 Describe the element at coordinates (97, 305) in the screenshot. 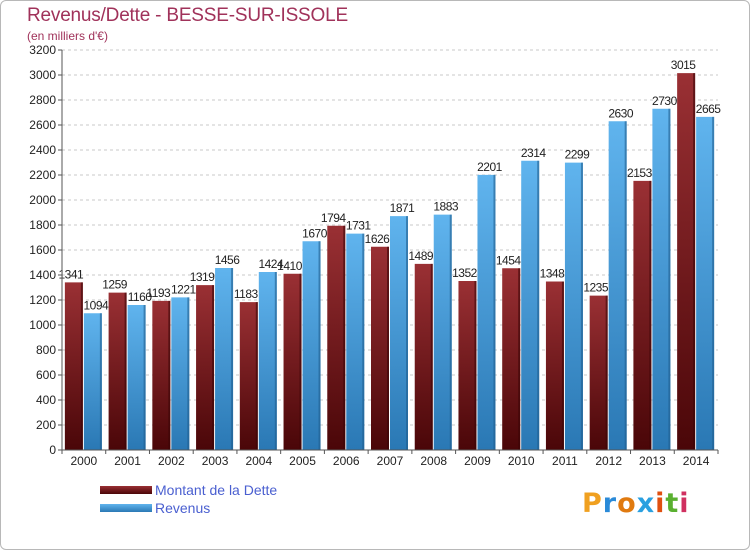

I see `value-label-revenus: 1094` at that location.